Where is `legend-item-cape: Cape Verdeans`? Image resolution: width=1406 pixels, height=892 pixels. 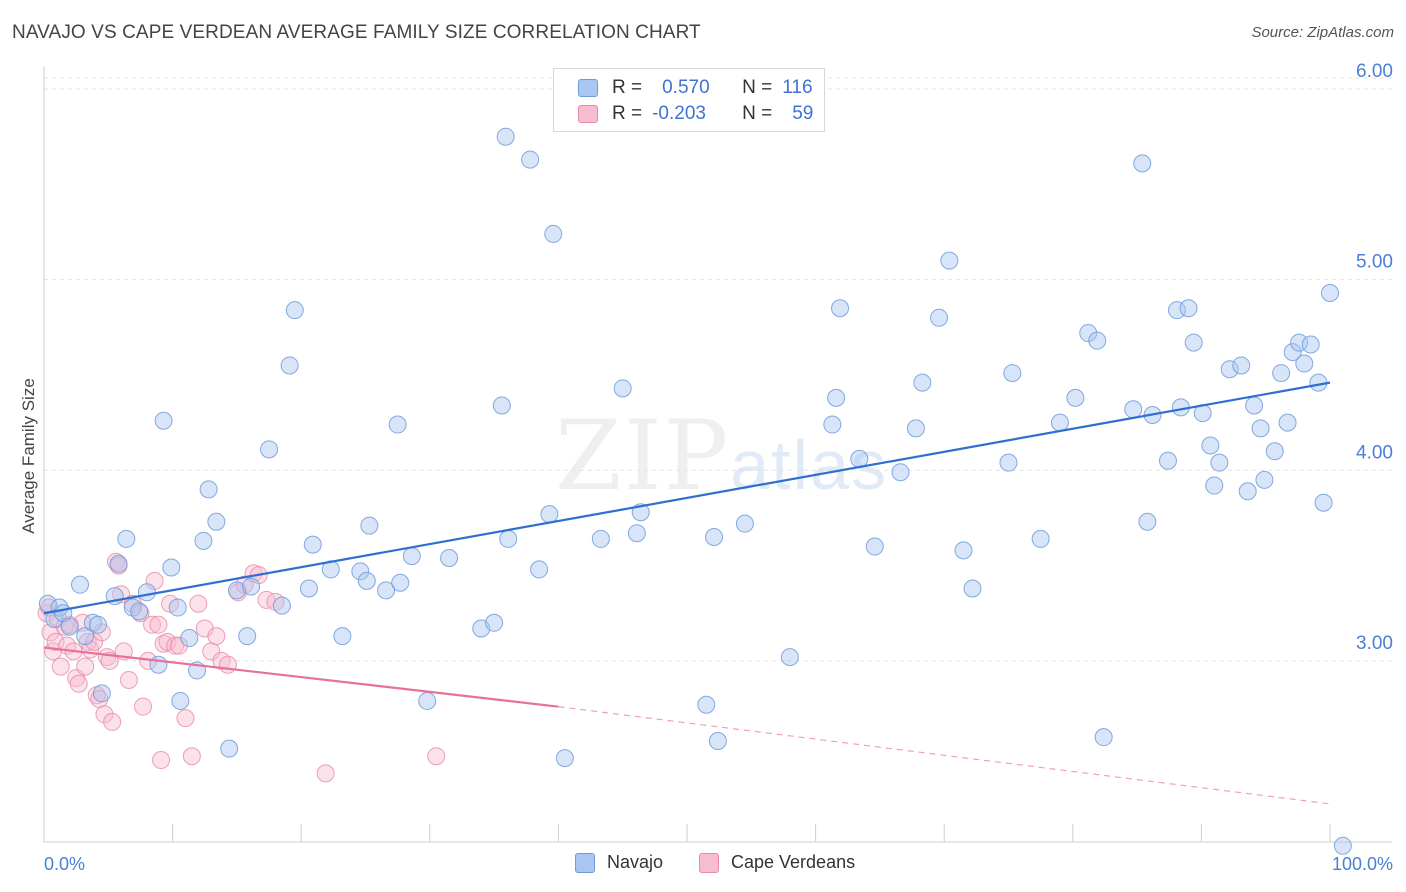 legend-item-cape: Cape Verdeans is located at coordinates (777, 862).